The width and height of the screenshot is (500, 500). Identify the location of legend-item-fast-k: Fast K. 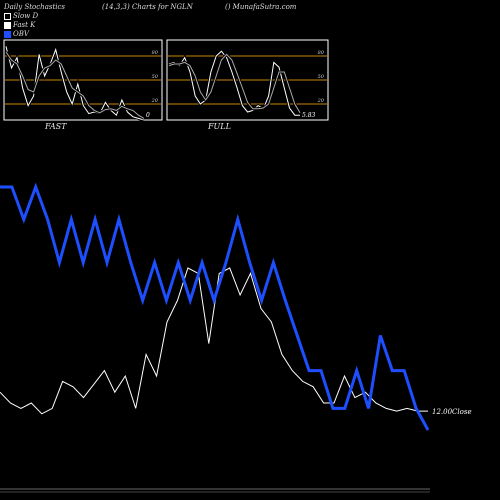
(19, 25).